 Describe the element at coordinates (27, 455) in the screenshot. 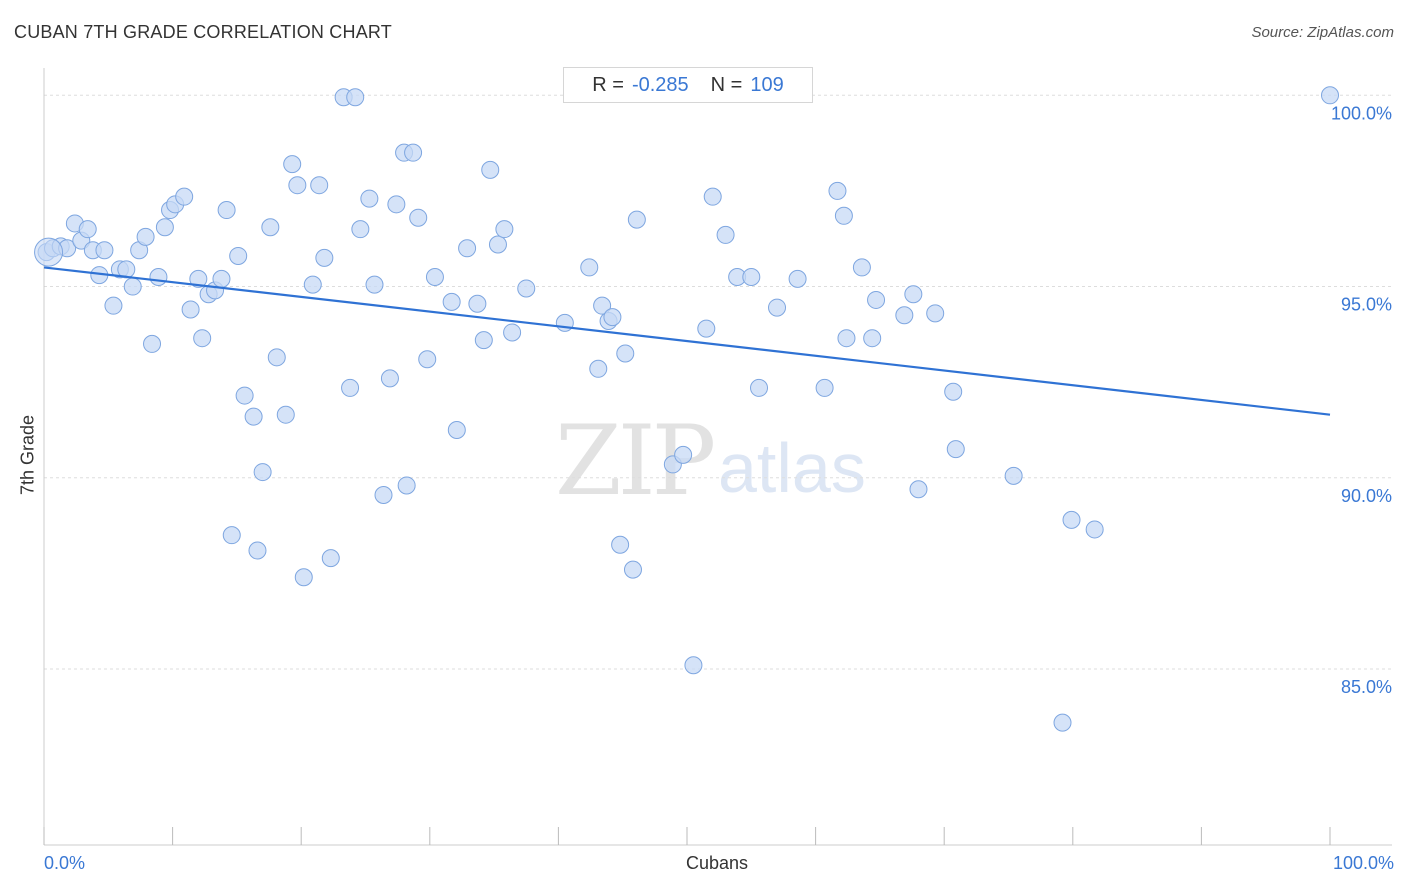

I see `y-axis-label: 7th Grade` at that location.